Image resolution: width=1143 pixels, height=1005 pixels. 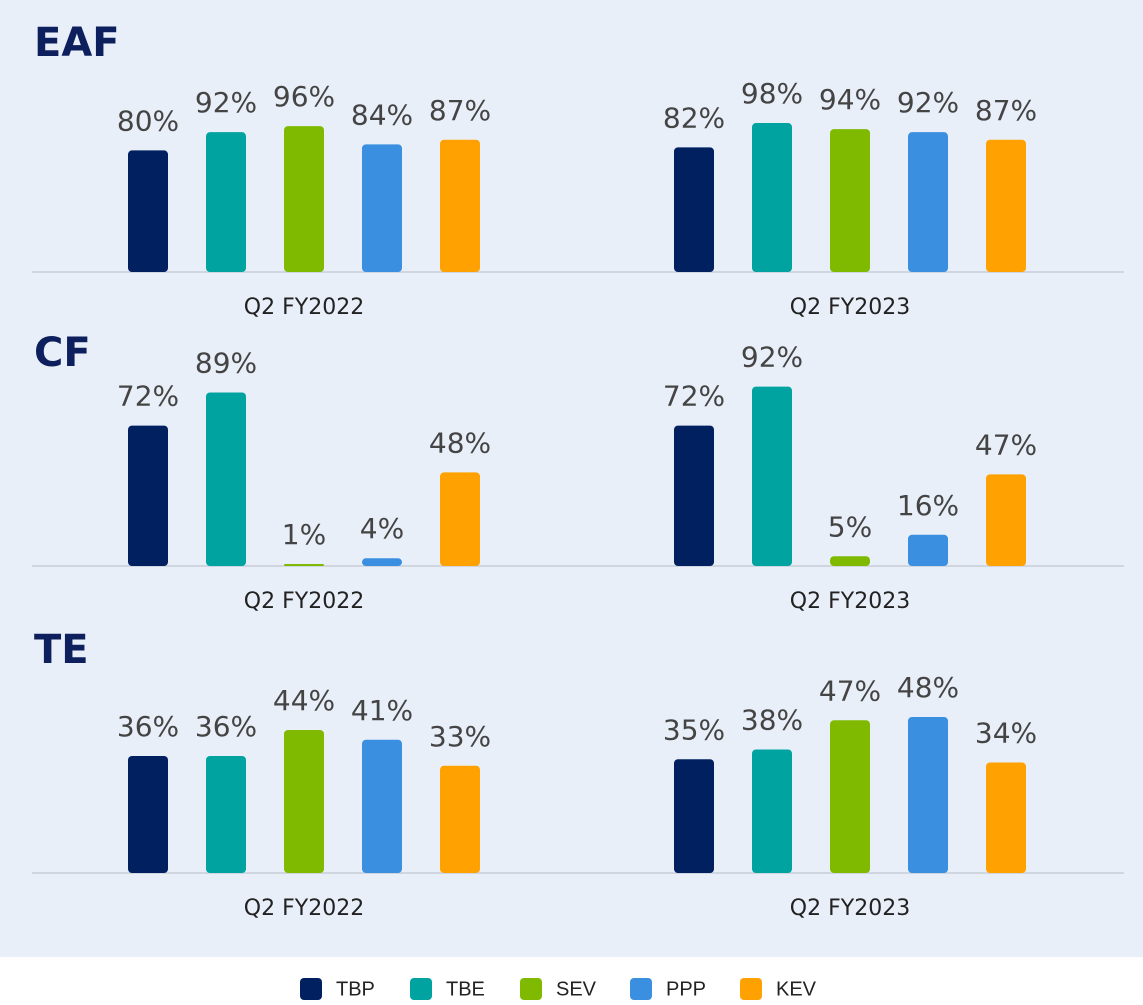 I want to click on value-label: 33%, so click(x=460, y=736).